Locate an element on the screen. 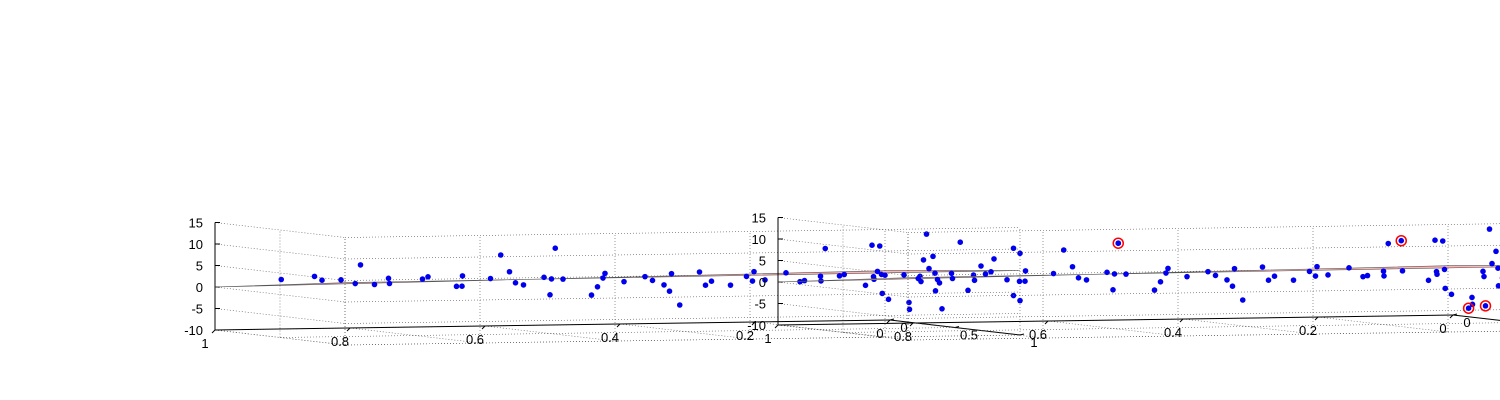  z-tick-label: 15 is located at coordinates (759, 218).